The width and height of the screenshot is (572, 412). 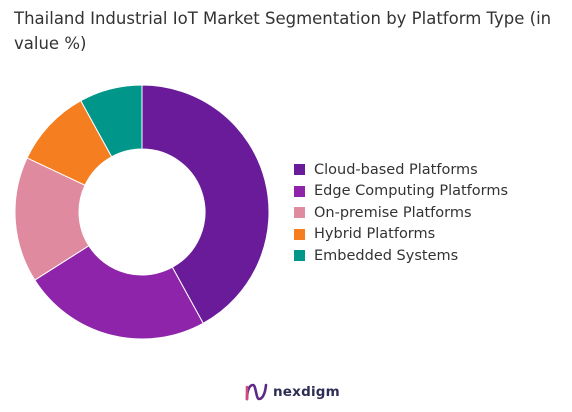 I want to click on legend-item-cloud-based: Cloud-based Platforms, so click(x=401, y=170).